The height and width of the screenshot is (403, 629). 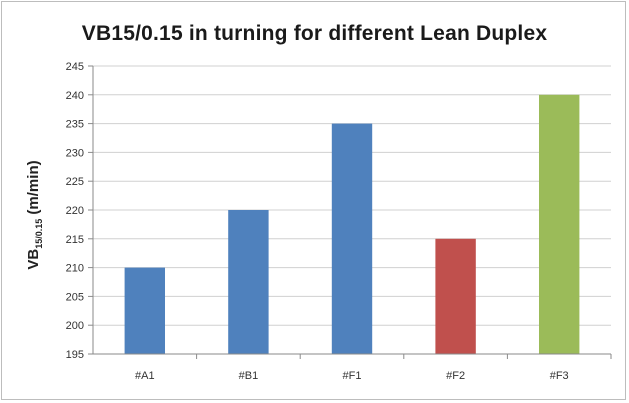 What do you see at coordinates (559, 376) in the screenshot?
I see `x-tick-label: #F3` at bounding box center [559, 376].